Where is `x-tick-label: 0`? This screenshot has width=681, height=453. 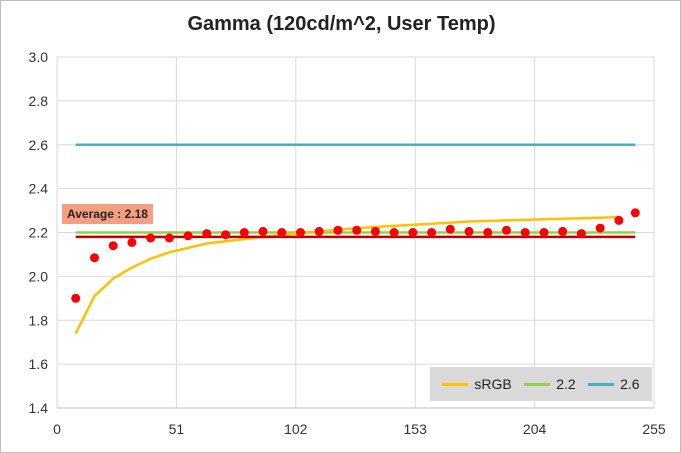 x-tick-label: 0 is located at coordinates (57, 429).